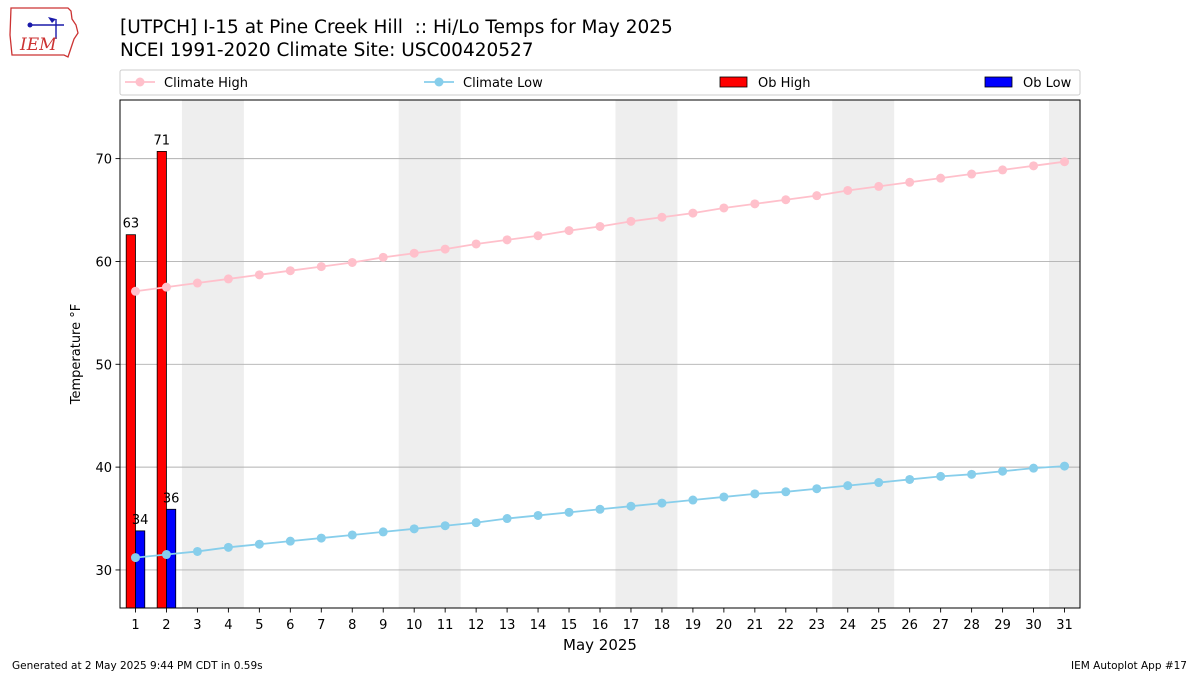 This screenshot has width=1200, height=675. What do you see at coordinates (166, 625) in the screenshot?
I see `x-tick-label: 2` at bounding box center [166, 625].